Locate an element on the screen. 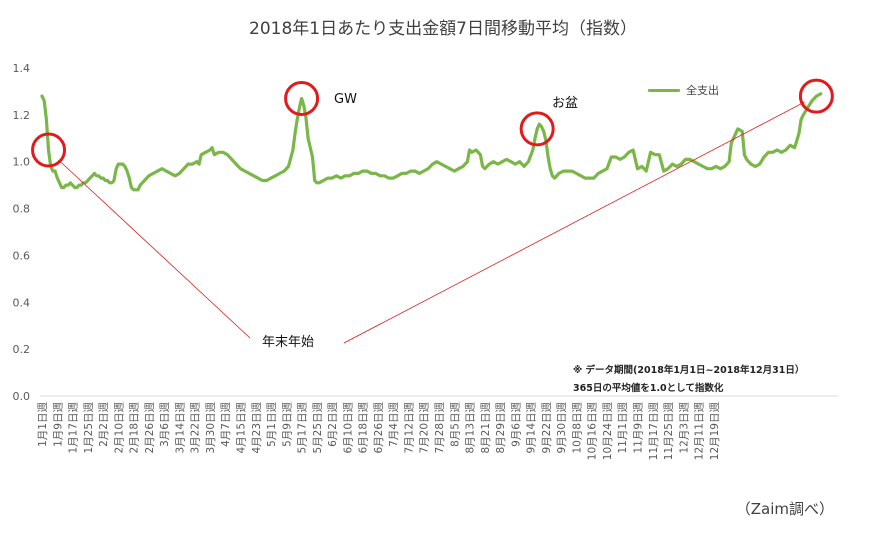  x-tick-label: 10月24日週 is located at coordinates (608, 431).